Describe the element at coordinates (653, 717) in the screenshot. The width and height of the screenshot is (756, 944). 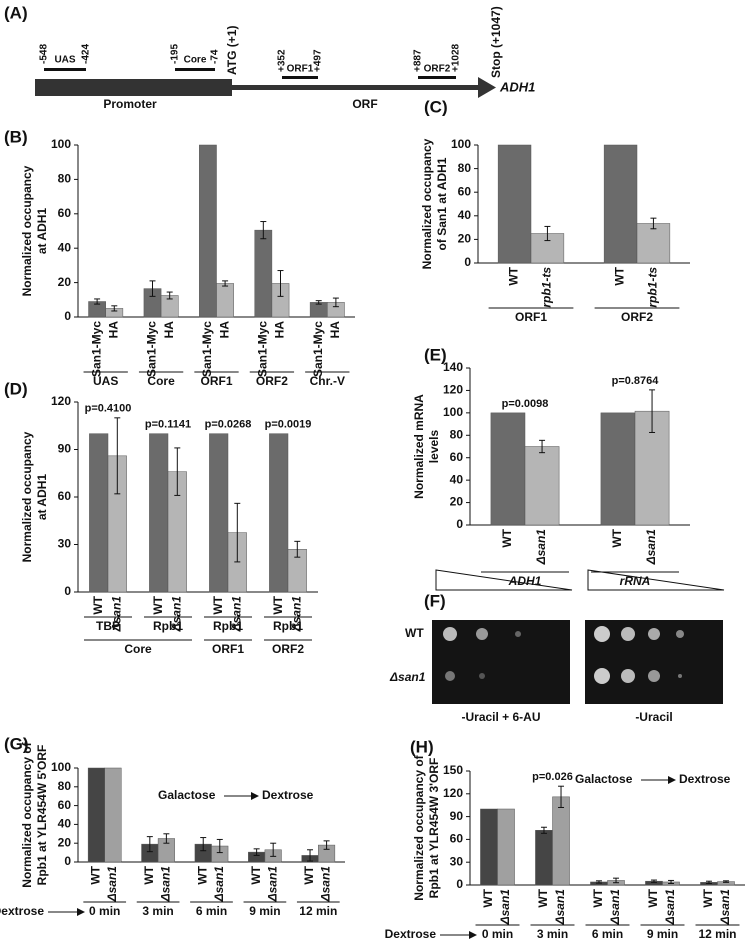
I see `medium-label: -Uracil` at that location.